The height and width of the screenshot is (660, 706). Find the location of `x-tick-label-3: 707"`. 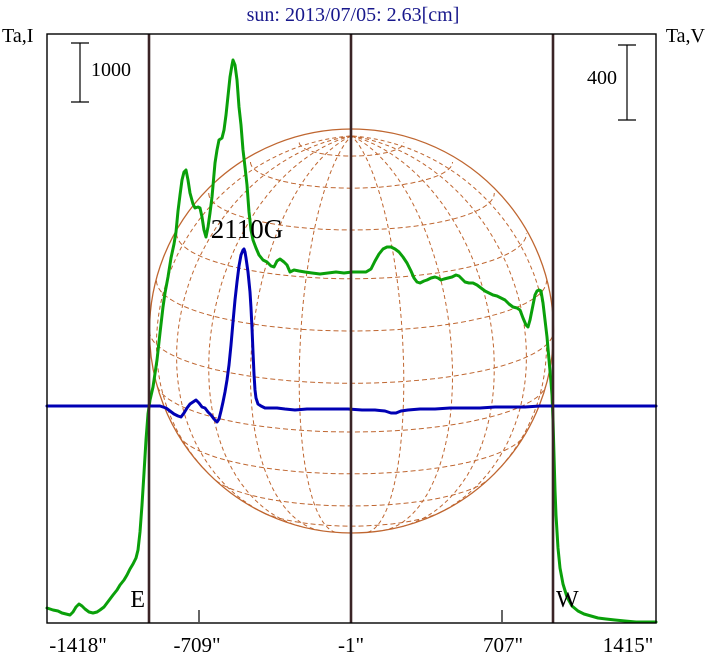

x-tick-label-3: 707" is located at coordinates (503, 645).